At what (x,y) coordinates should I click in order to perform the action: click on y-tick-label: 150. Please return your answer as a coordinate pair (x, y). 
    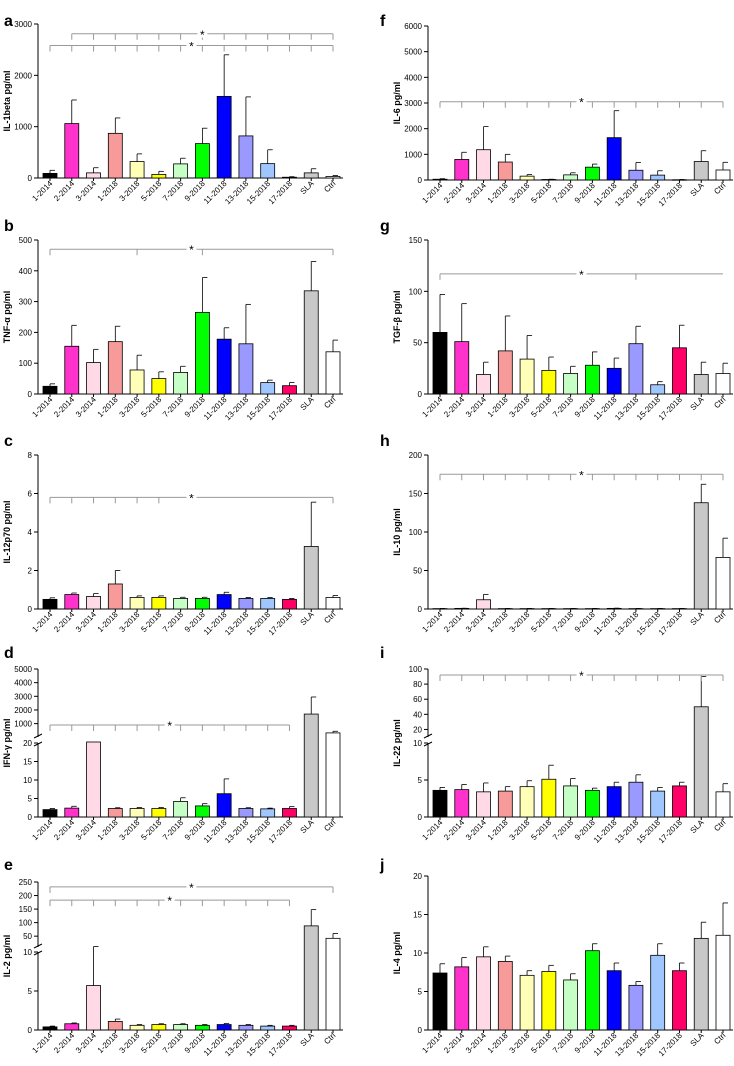
    Looking at the image, I should click on (416, 240).